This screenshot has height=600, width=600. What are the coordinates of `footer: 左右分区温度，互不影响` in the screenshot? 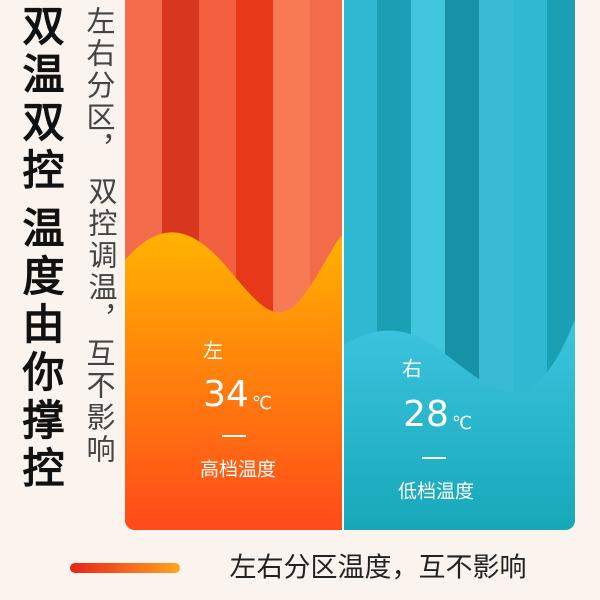 It's located at (378, 568).